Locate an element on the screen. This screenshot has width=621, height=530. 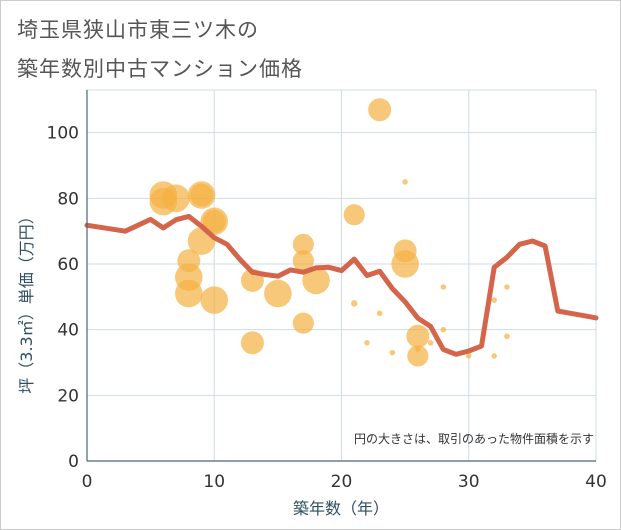
x-tick-label: 40 is located at coordinates (596, 482).